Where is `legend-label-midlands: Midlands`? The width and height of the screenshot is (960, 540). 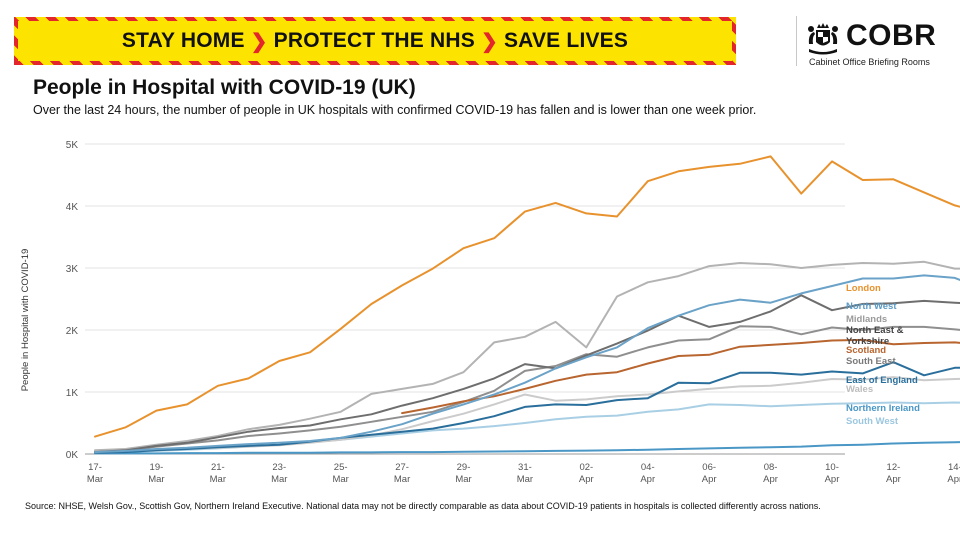
legend-label-midlands: Midlands is located at coordinates (866, 319).